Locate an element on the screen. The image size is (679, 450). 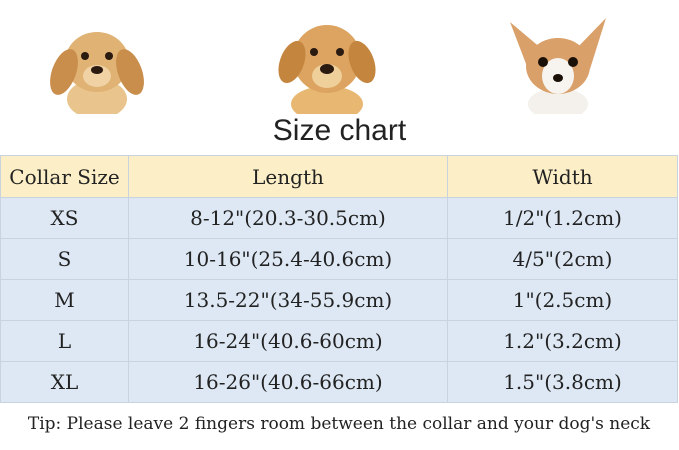
width-cell: 1.2"(3.2cm) is located at coordinates (562, 341).